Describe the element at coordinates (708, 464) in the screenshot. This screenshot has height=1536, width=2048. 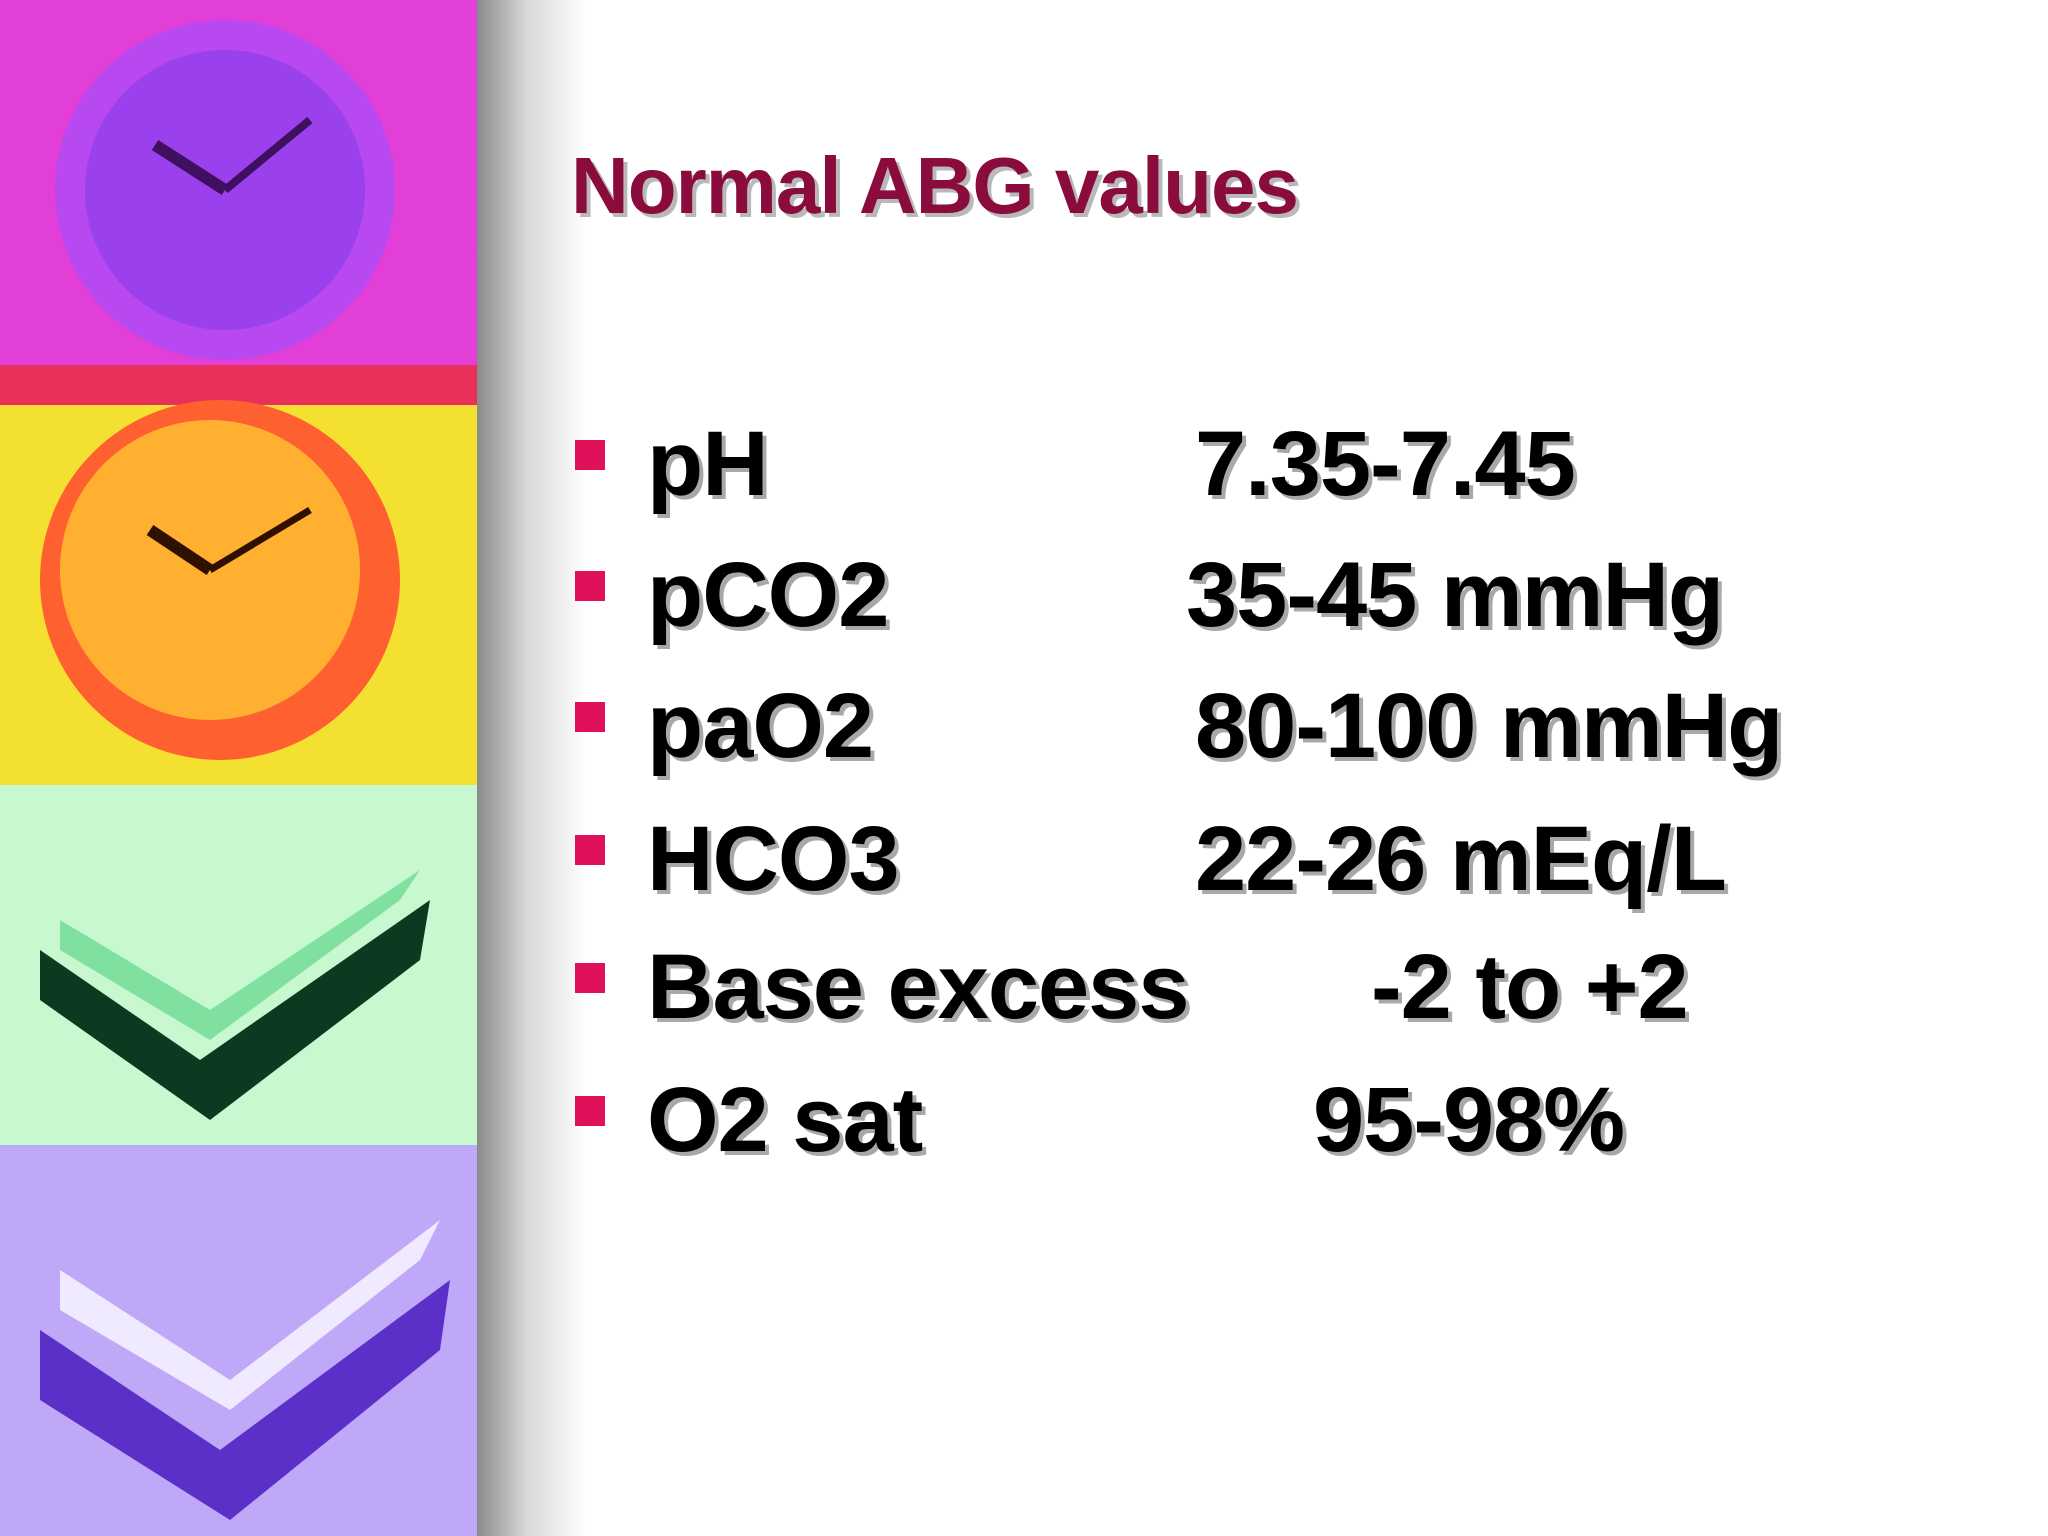
I see `item-label: pH` at that location.